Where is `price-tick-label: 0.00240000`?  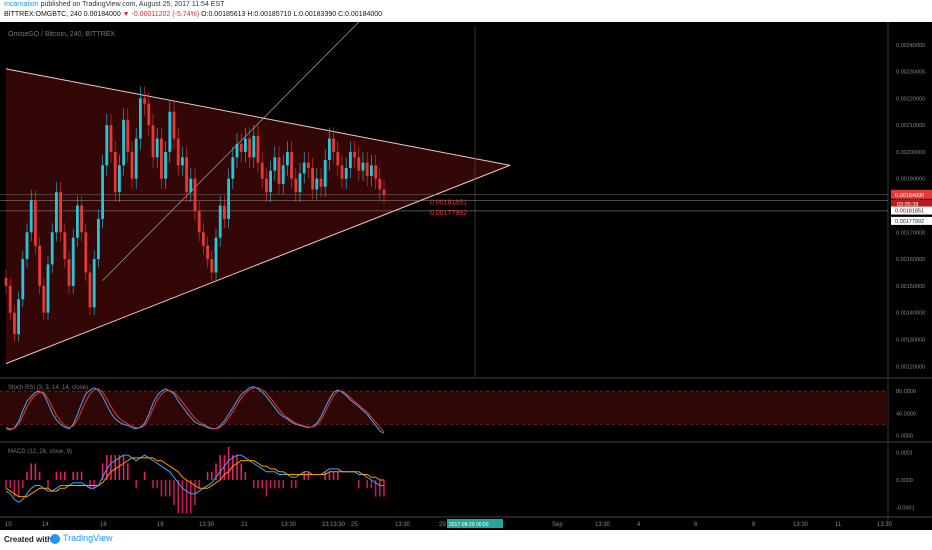 price-tick-label: 0.00240000 is located at coordinates (910, 46).